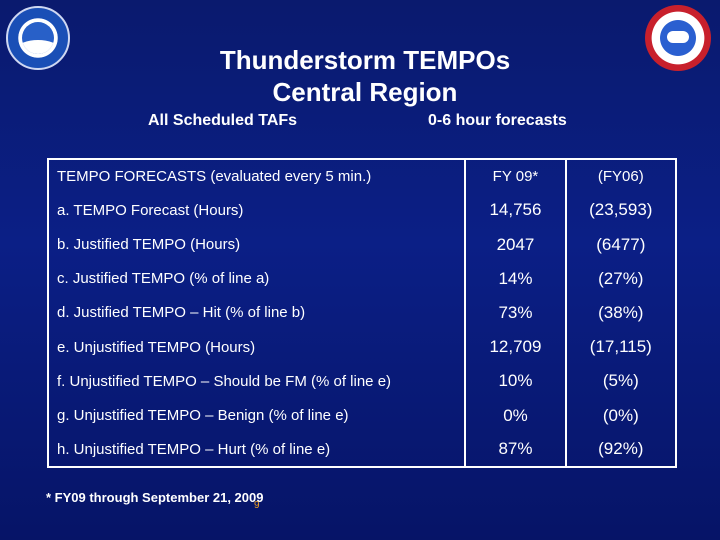  Describe the element at coordinates (621, 278) in the screenshot. I see `row-fy06-value: (27%)` at that location.